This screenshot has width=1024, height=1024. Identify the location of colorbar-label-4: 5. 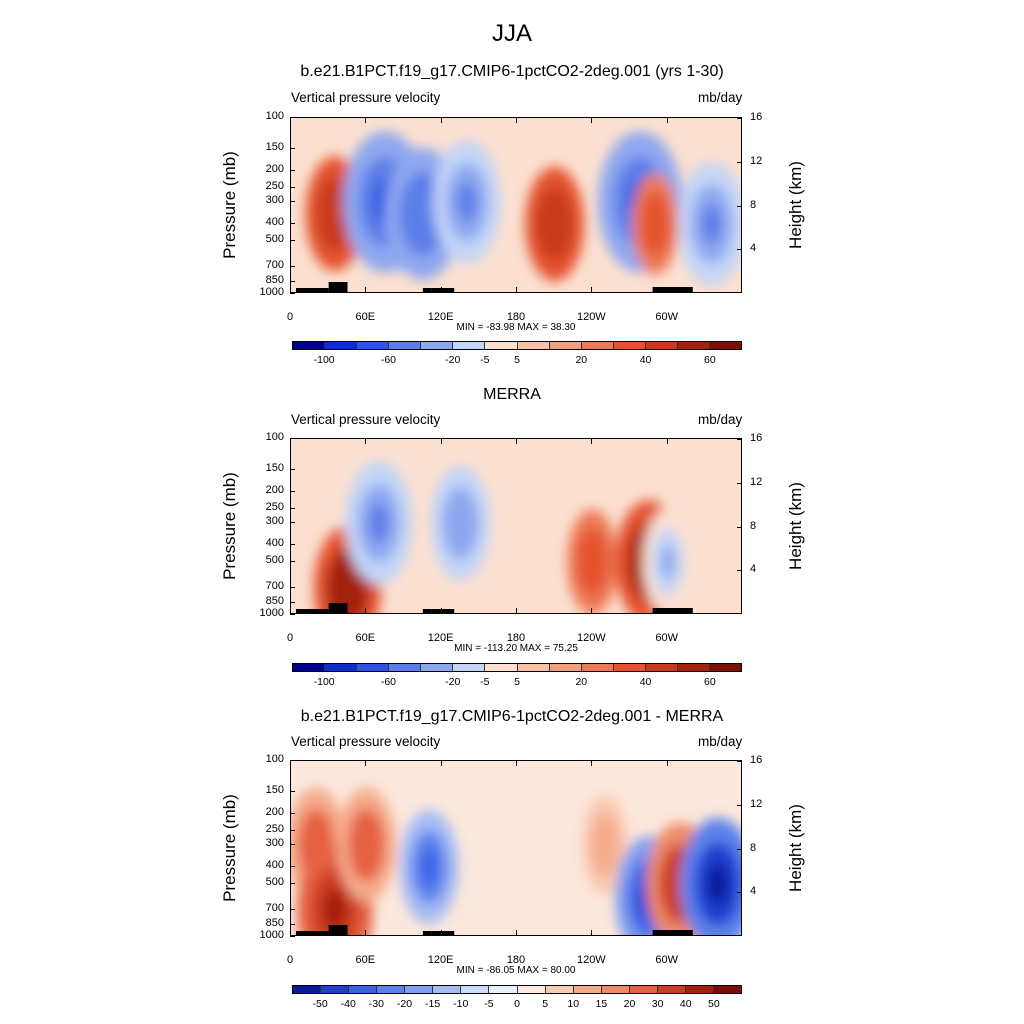
(517, 360).